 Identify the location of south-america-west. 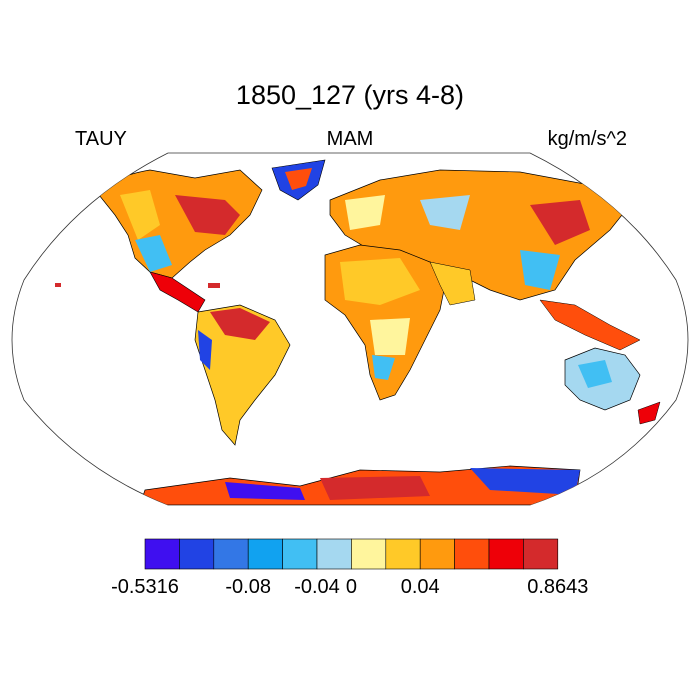
(205, 350).